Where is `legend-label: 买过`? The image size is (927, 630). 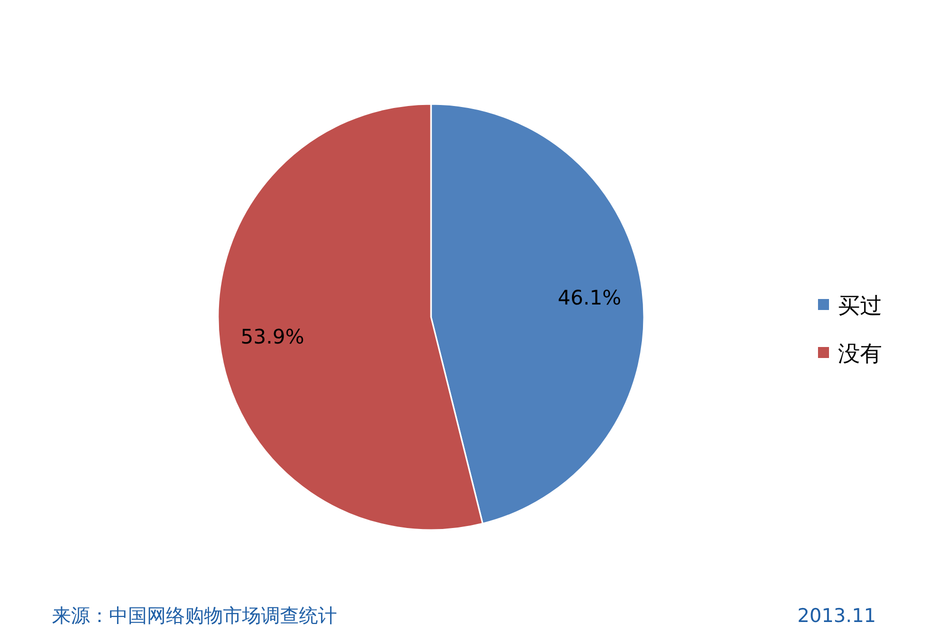
legend-label: 买过 is located at coordinates (860, 306).